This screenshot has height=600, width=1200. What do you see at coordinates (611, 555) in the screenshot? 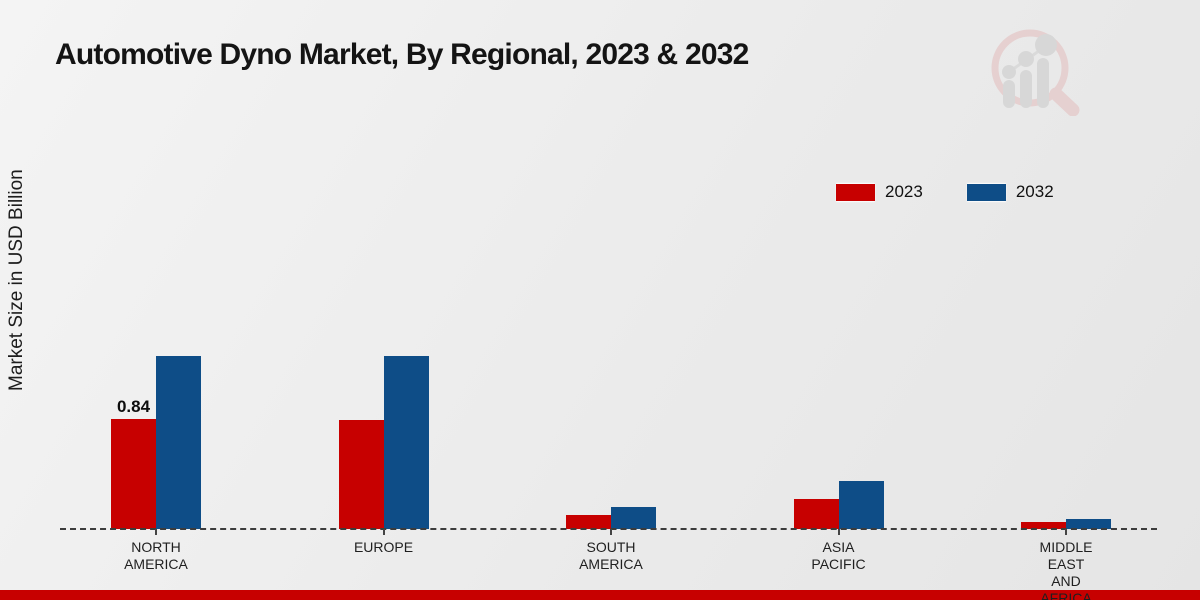
I see `x-category-label-south-america: SOUTH AMERICA` at bounding box center [611, 555].